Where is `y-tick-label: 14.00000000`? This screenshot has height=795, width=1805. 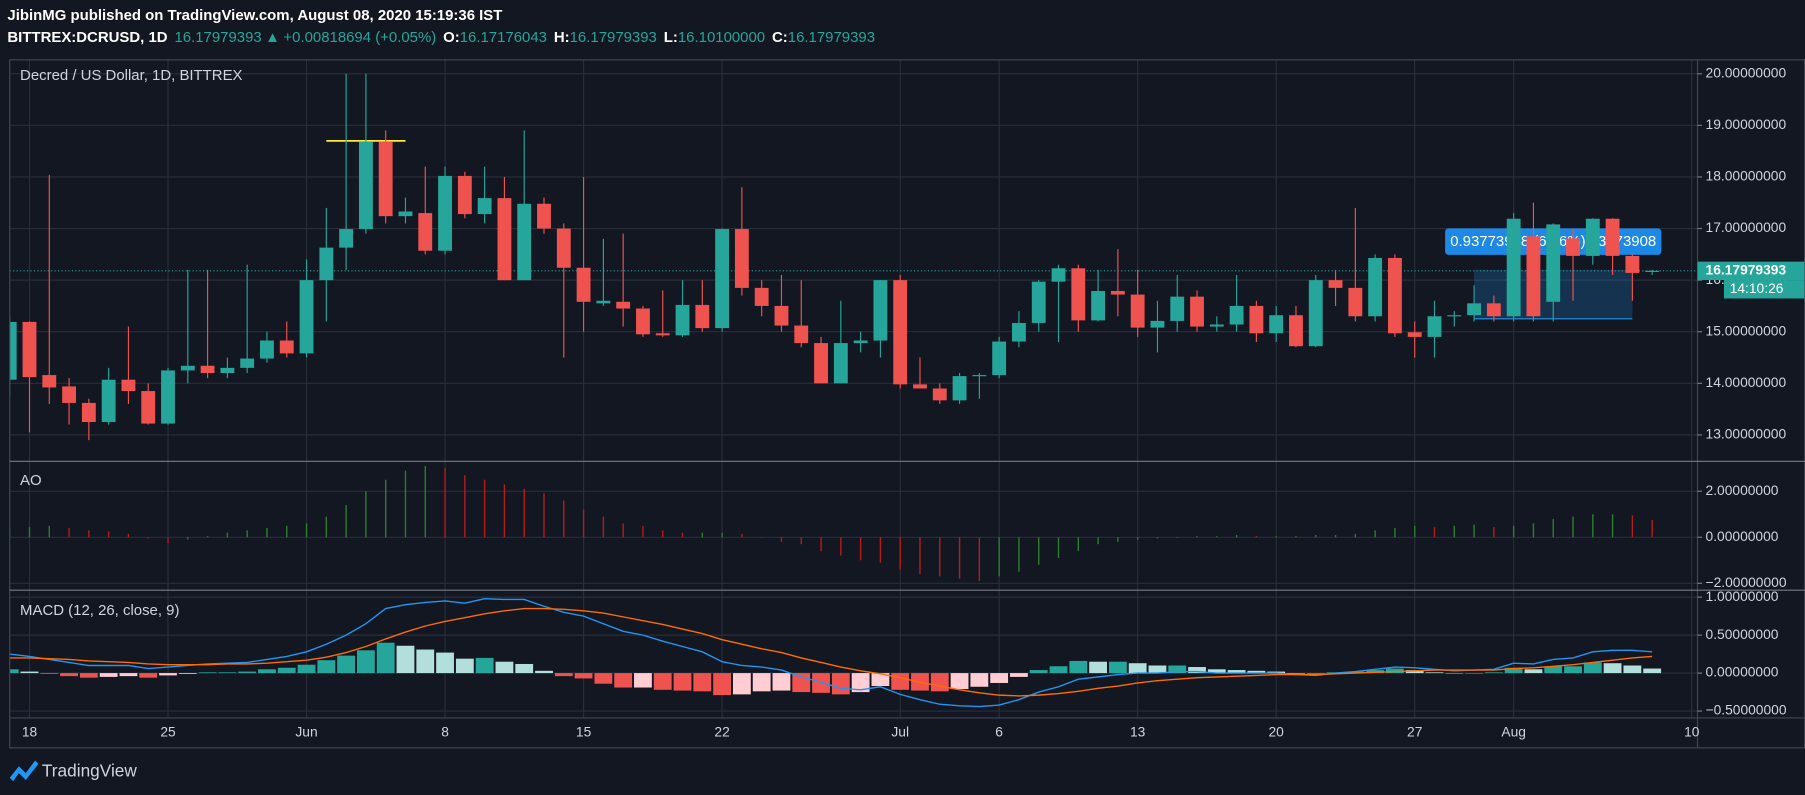
y-tick-label: 14.00000000 is located at coordinates (1746, 382).